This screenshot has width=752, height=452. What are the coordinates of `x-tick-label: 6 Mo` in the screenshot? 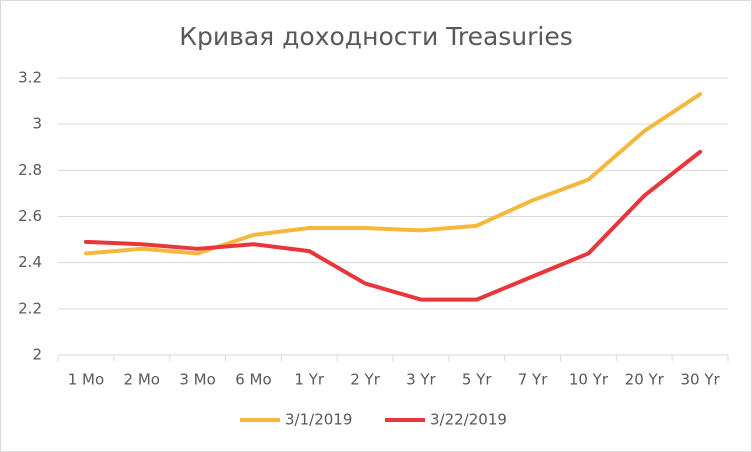 It's located at (253, 380).